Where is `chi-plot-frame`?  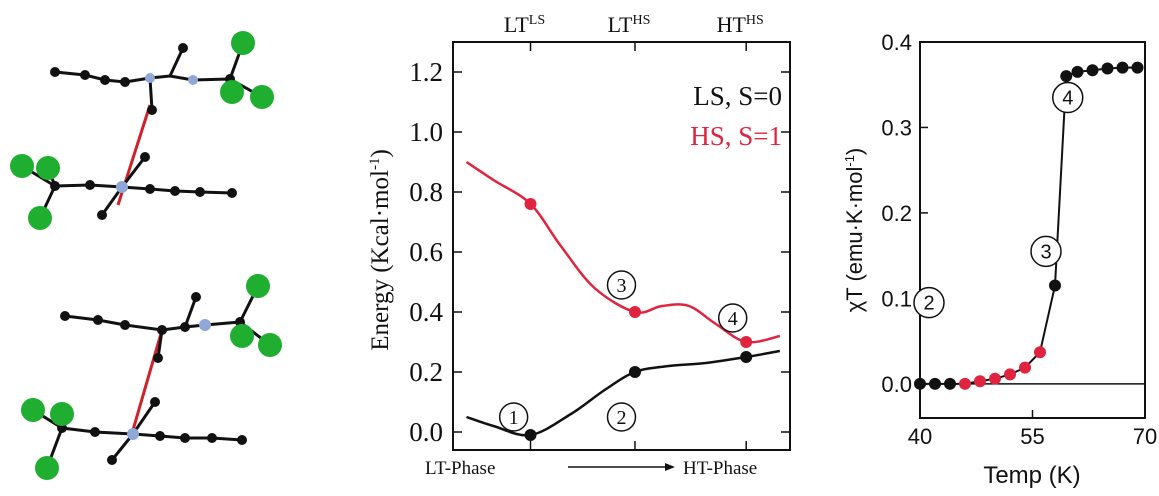
chi-plot-frame is located at coordinates (1032, 230).